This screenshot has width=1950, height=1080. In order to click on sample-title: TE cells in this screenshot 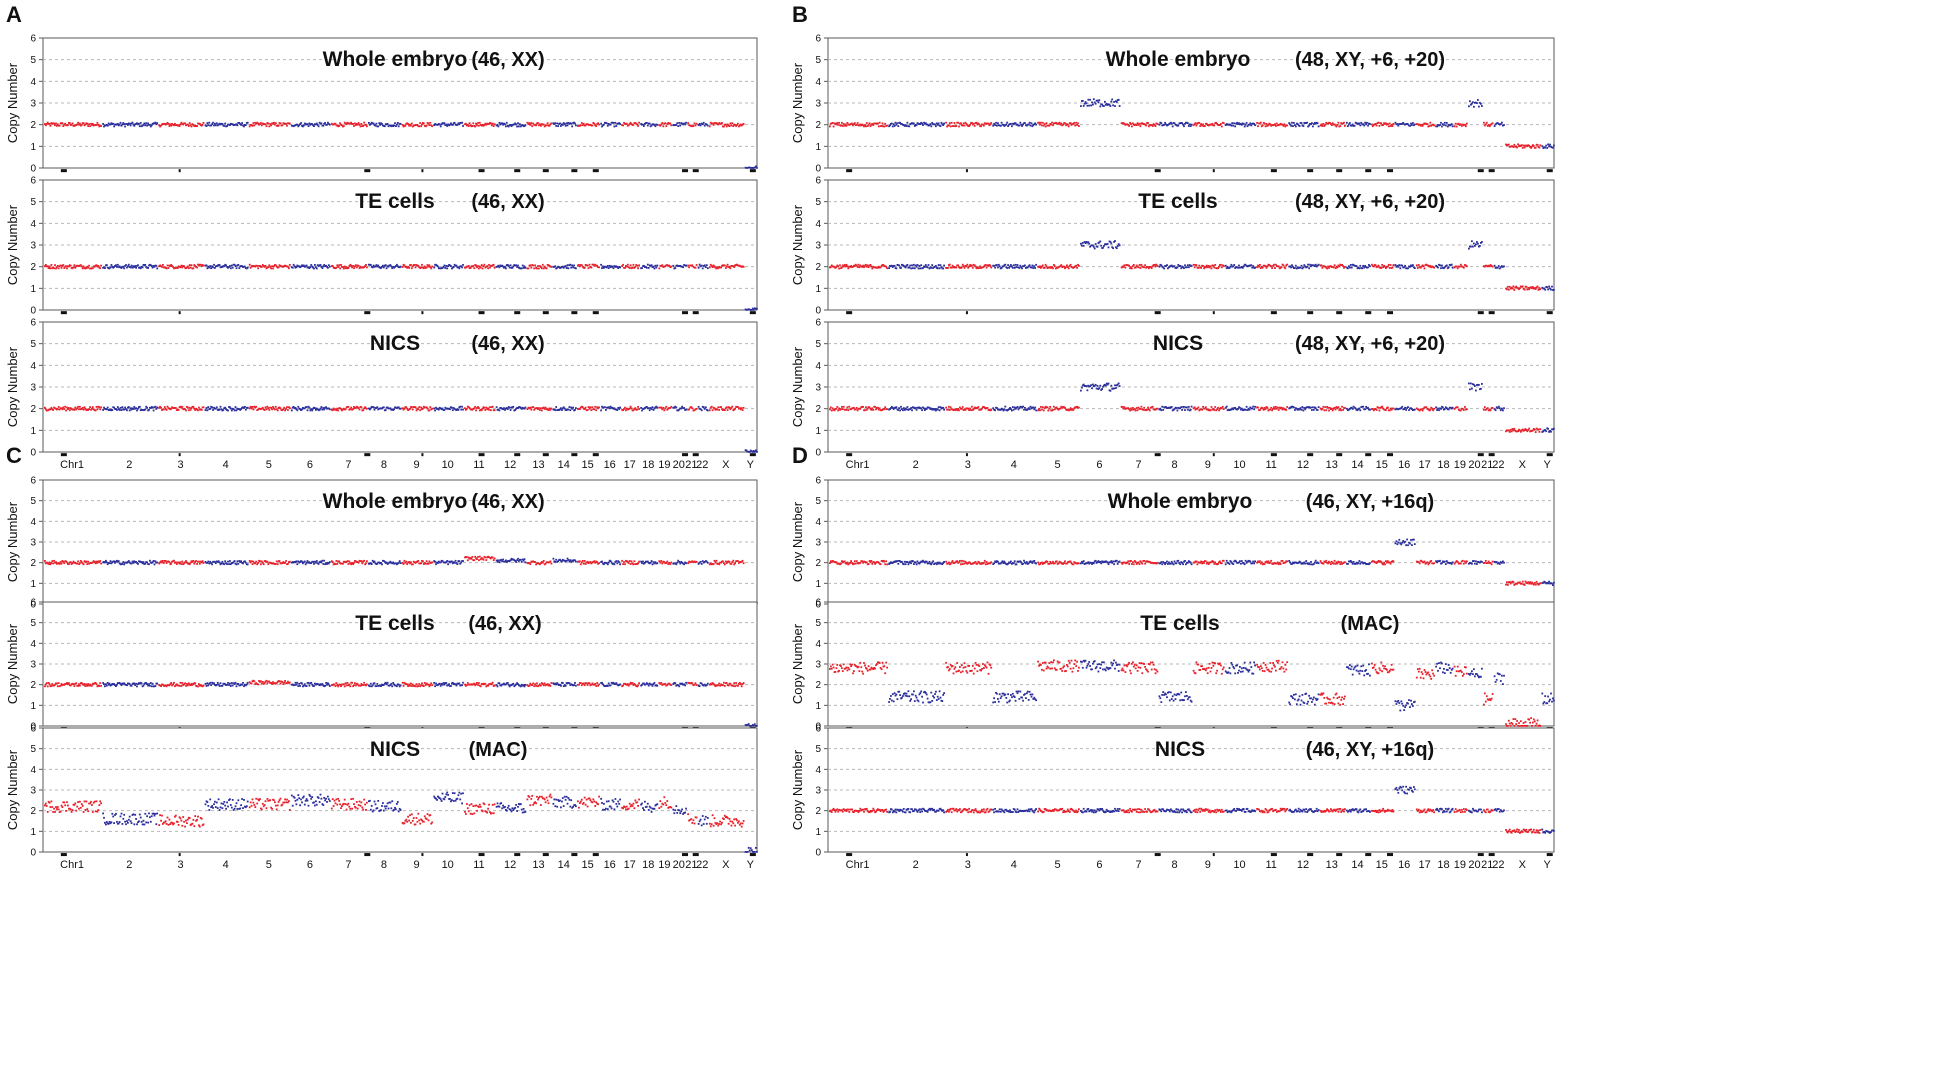, I will do `click(1177, 201)`.